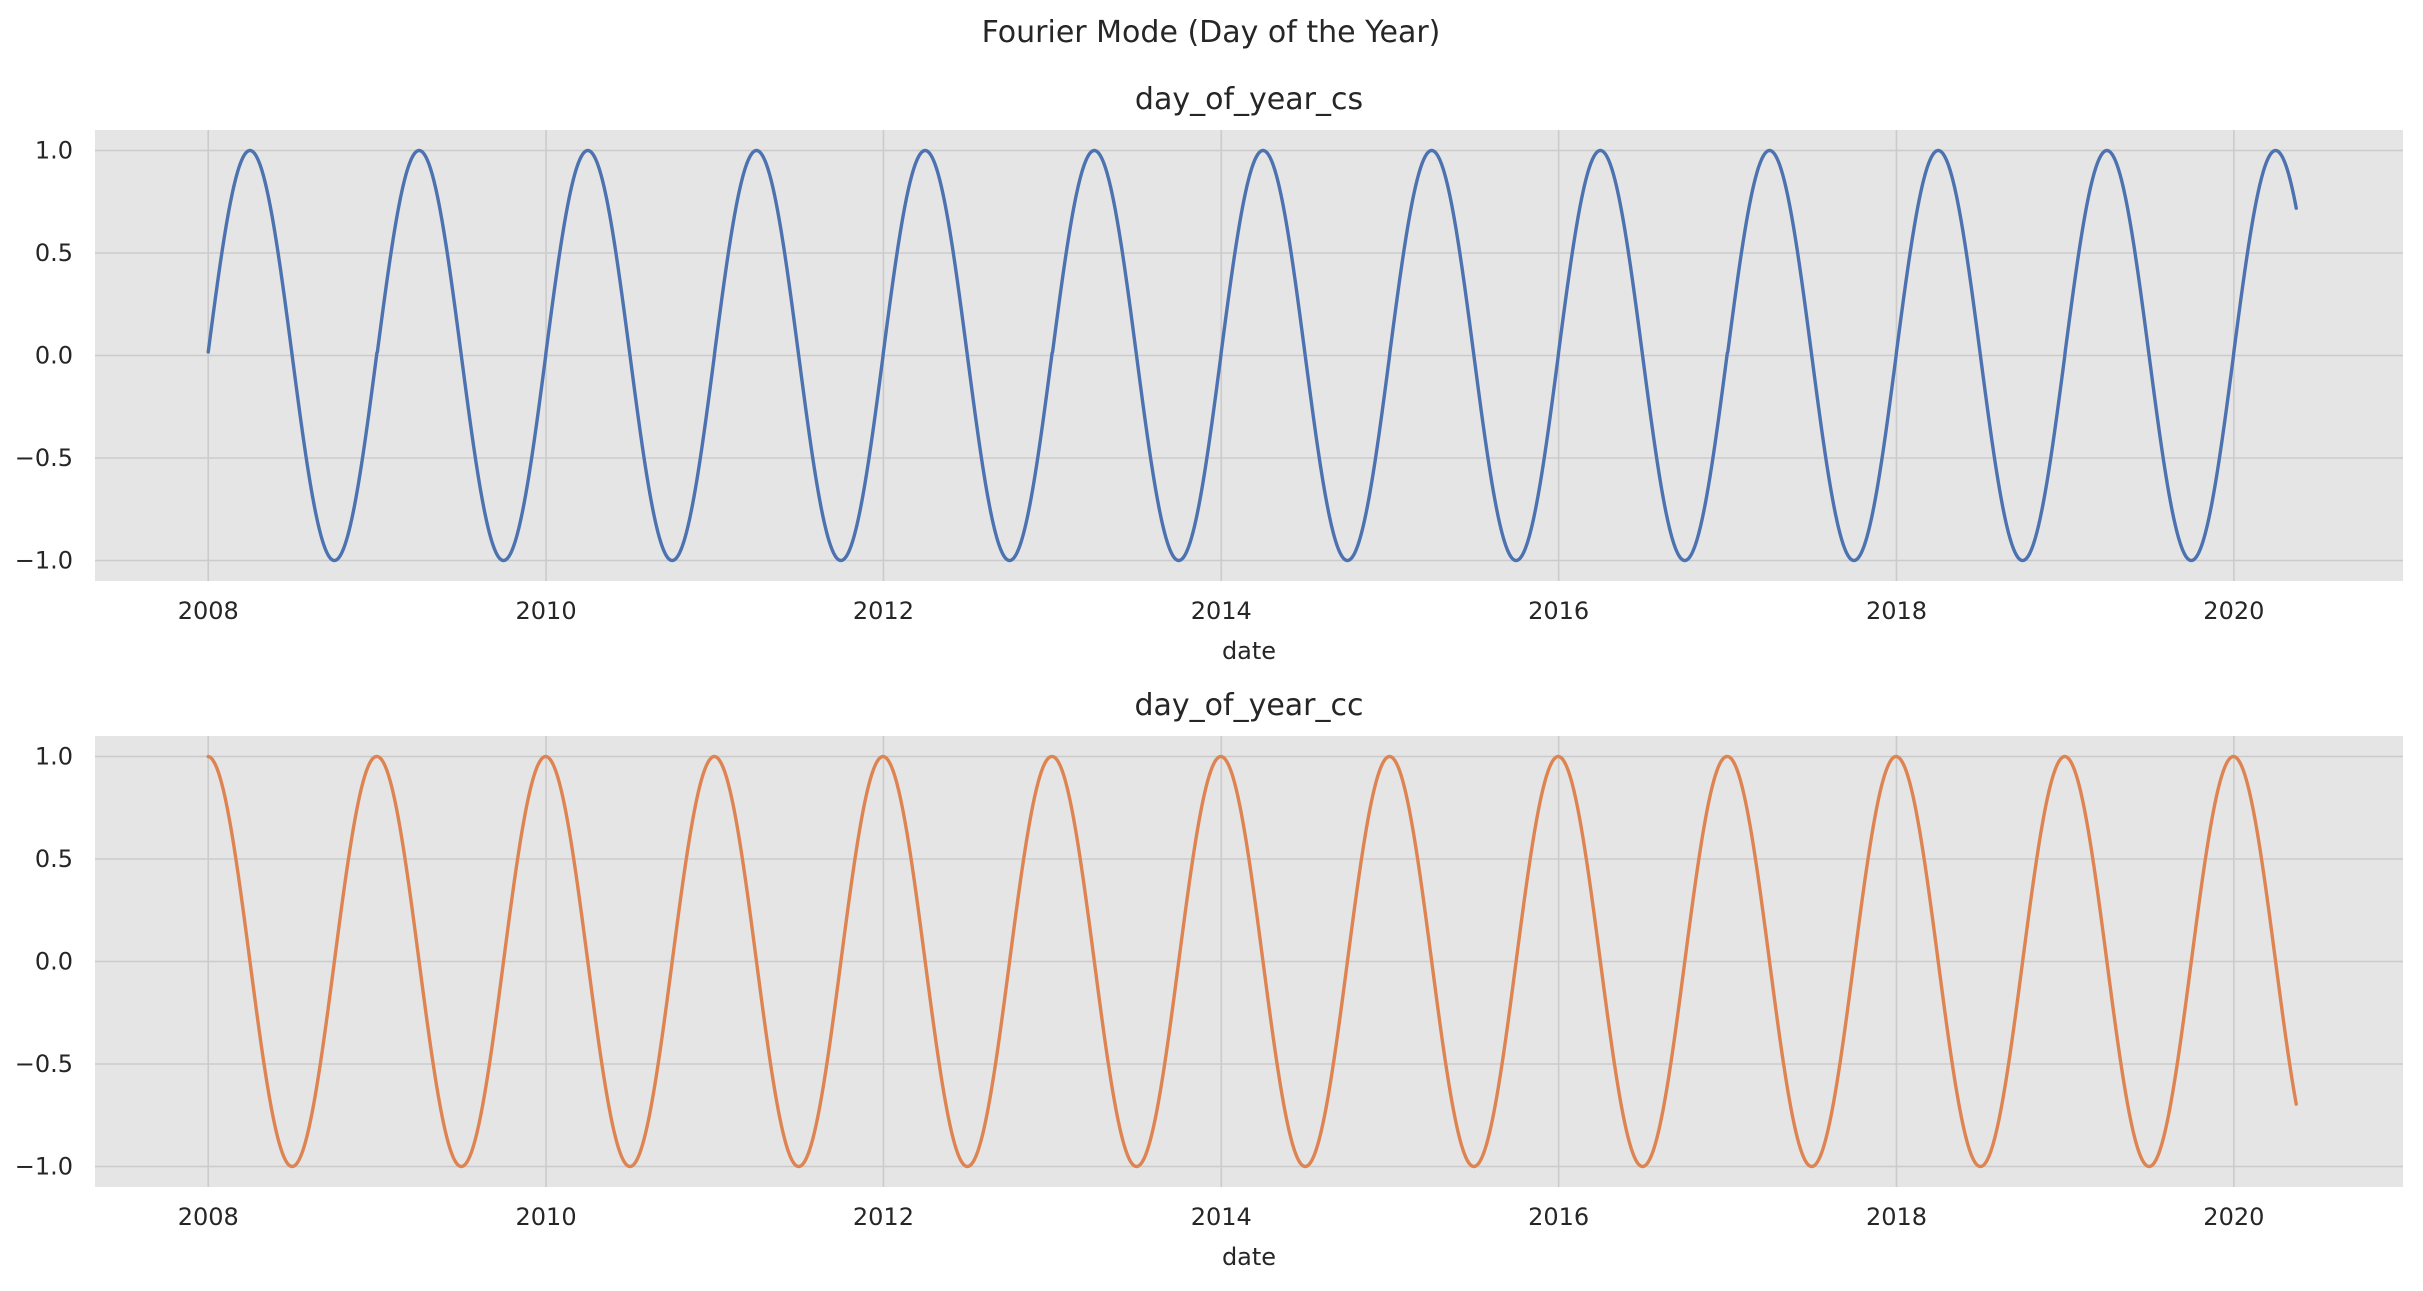 The width and height of the screenshot is (2423, 1291). Describe the element at coordinates (1211, 32) in the screenshot. I see `figure-title: Fourier Mode (Day of the Year)` at that location.